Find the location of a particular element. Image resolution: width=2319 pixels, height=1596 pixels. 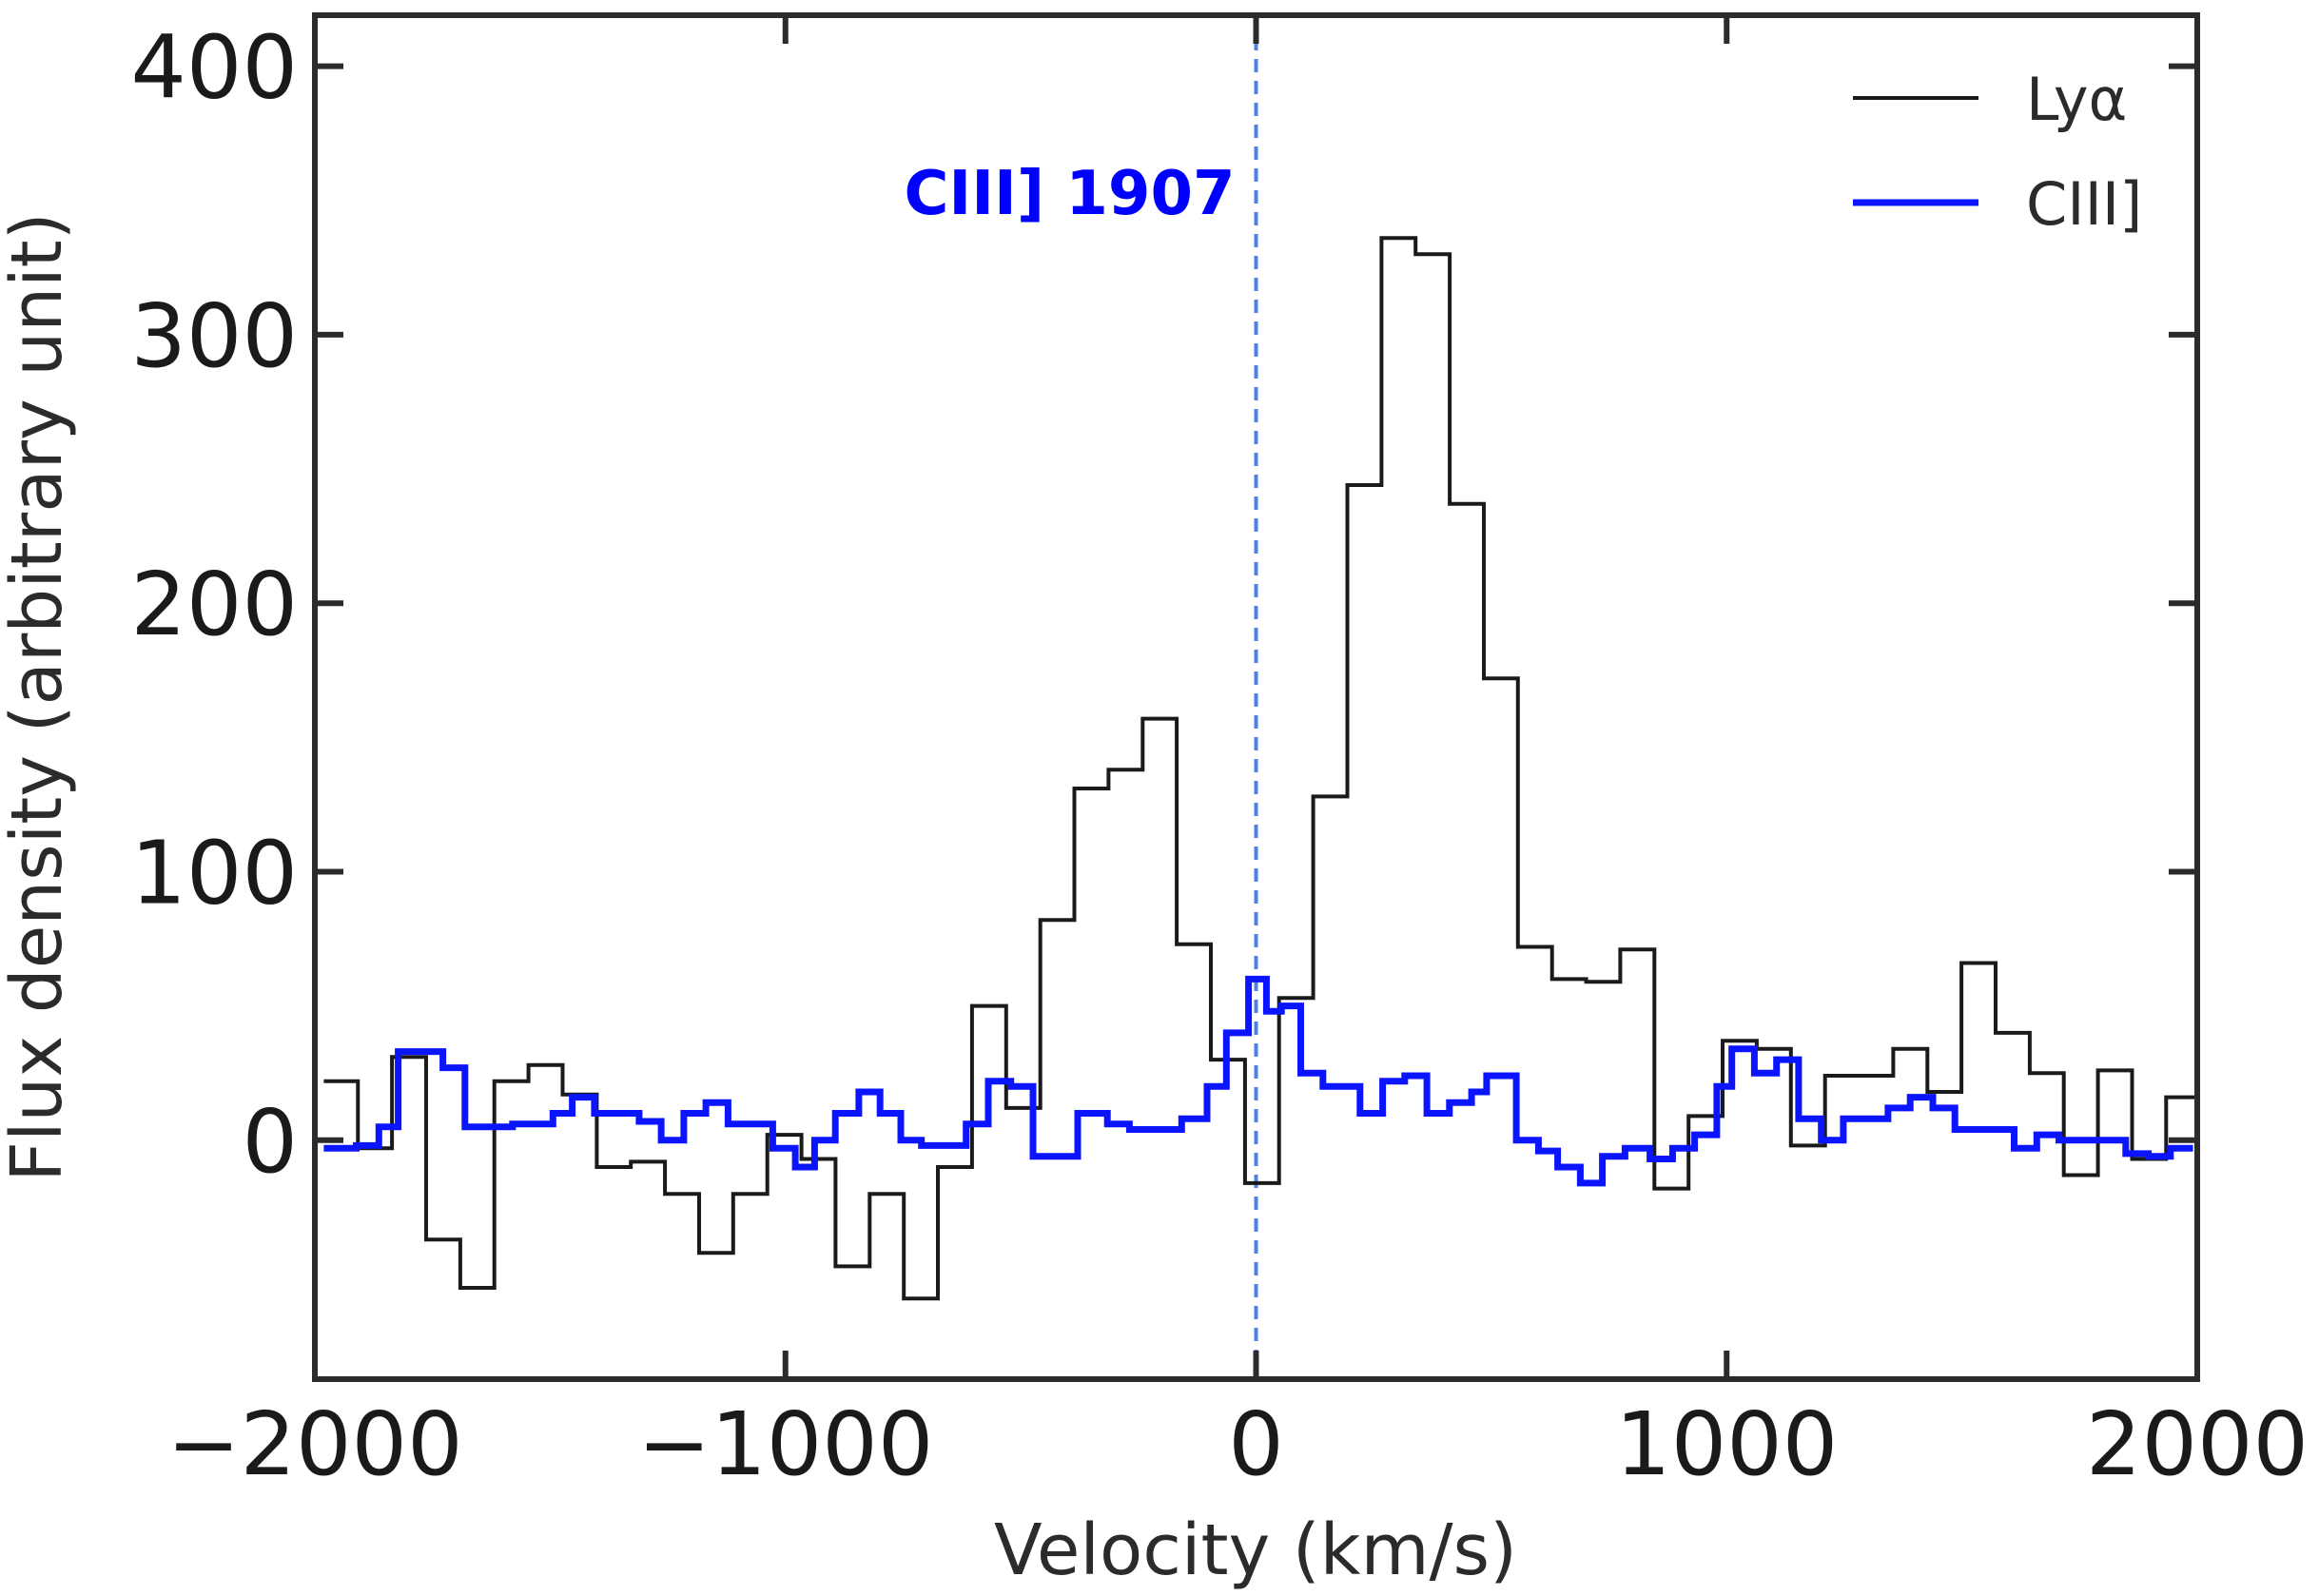

x-tick-label: 0 is located at coordinates (1256, 1444).